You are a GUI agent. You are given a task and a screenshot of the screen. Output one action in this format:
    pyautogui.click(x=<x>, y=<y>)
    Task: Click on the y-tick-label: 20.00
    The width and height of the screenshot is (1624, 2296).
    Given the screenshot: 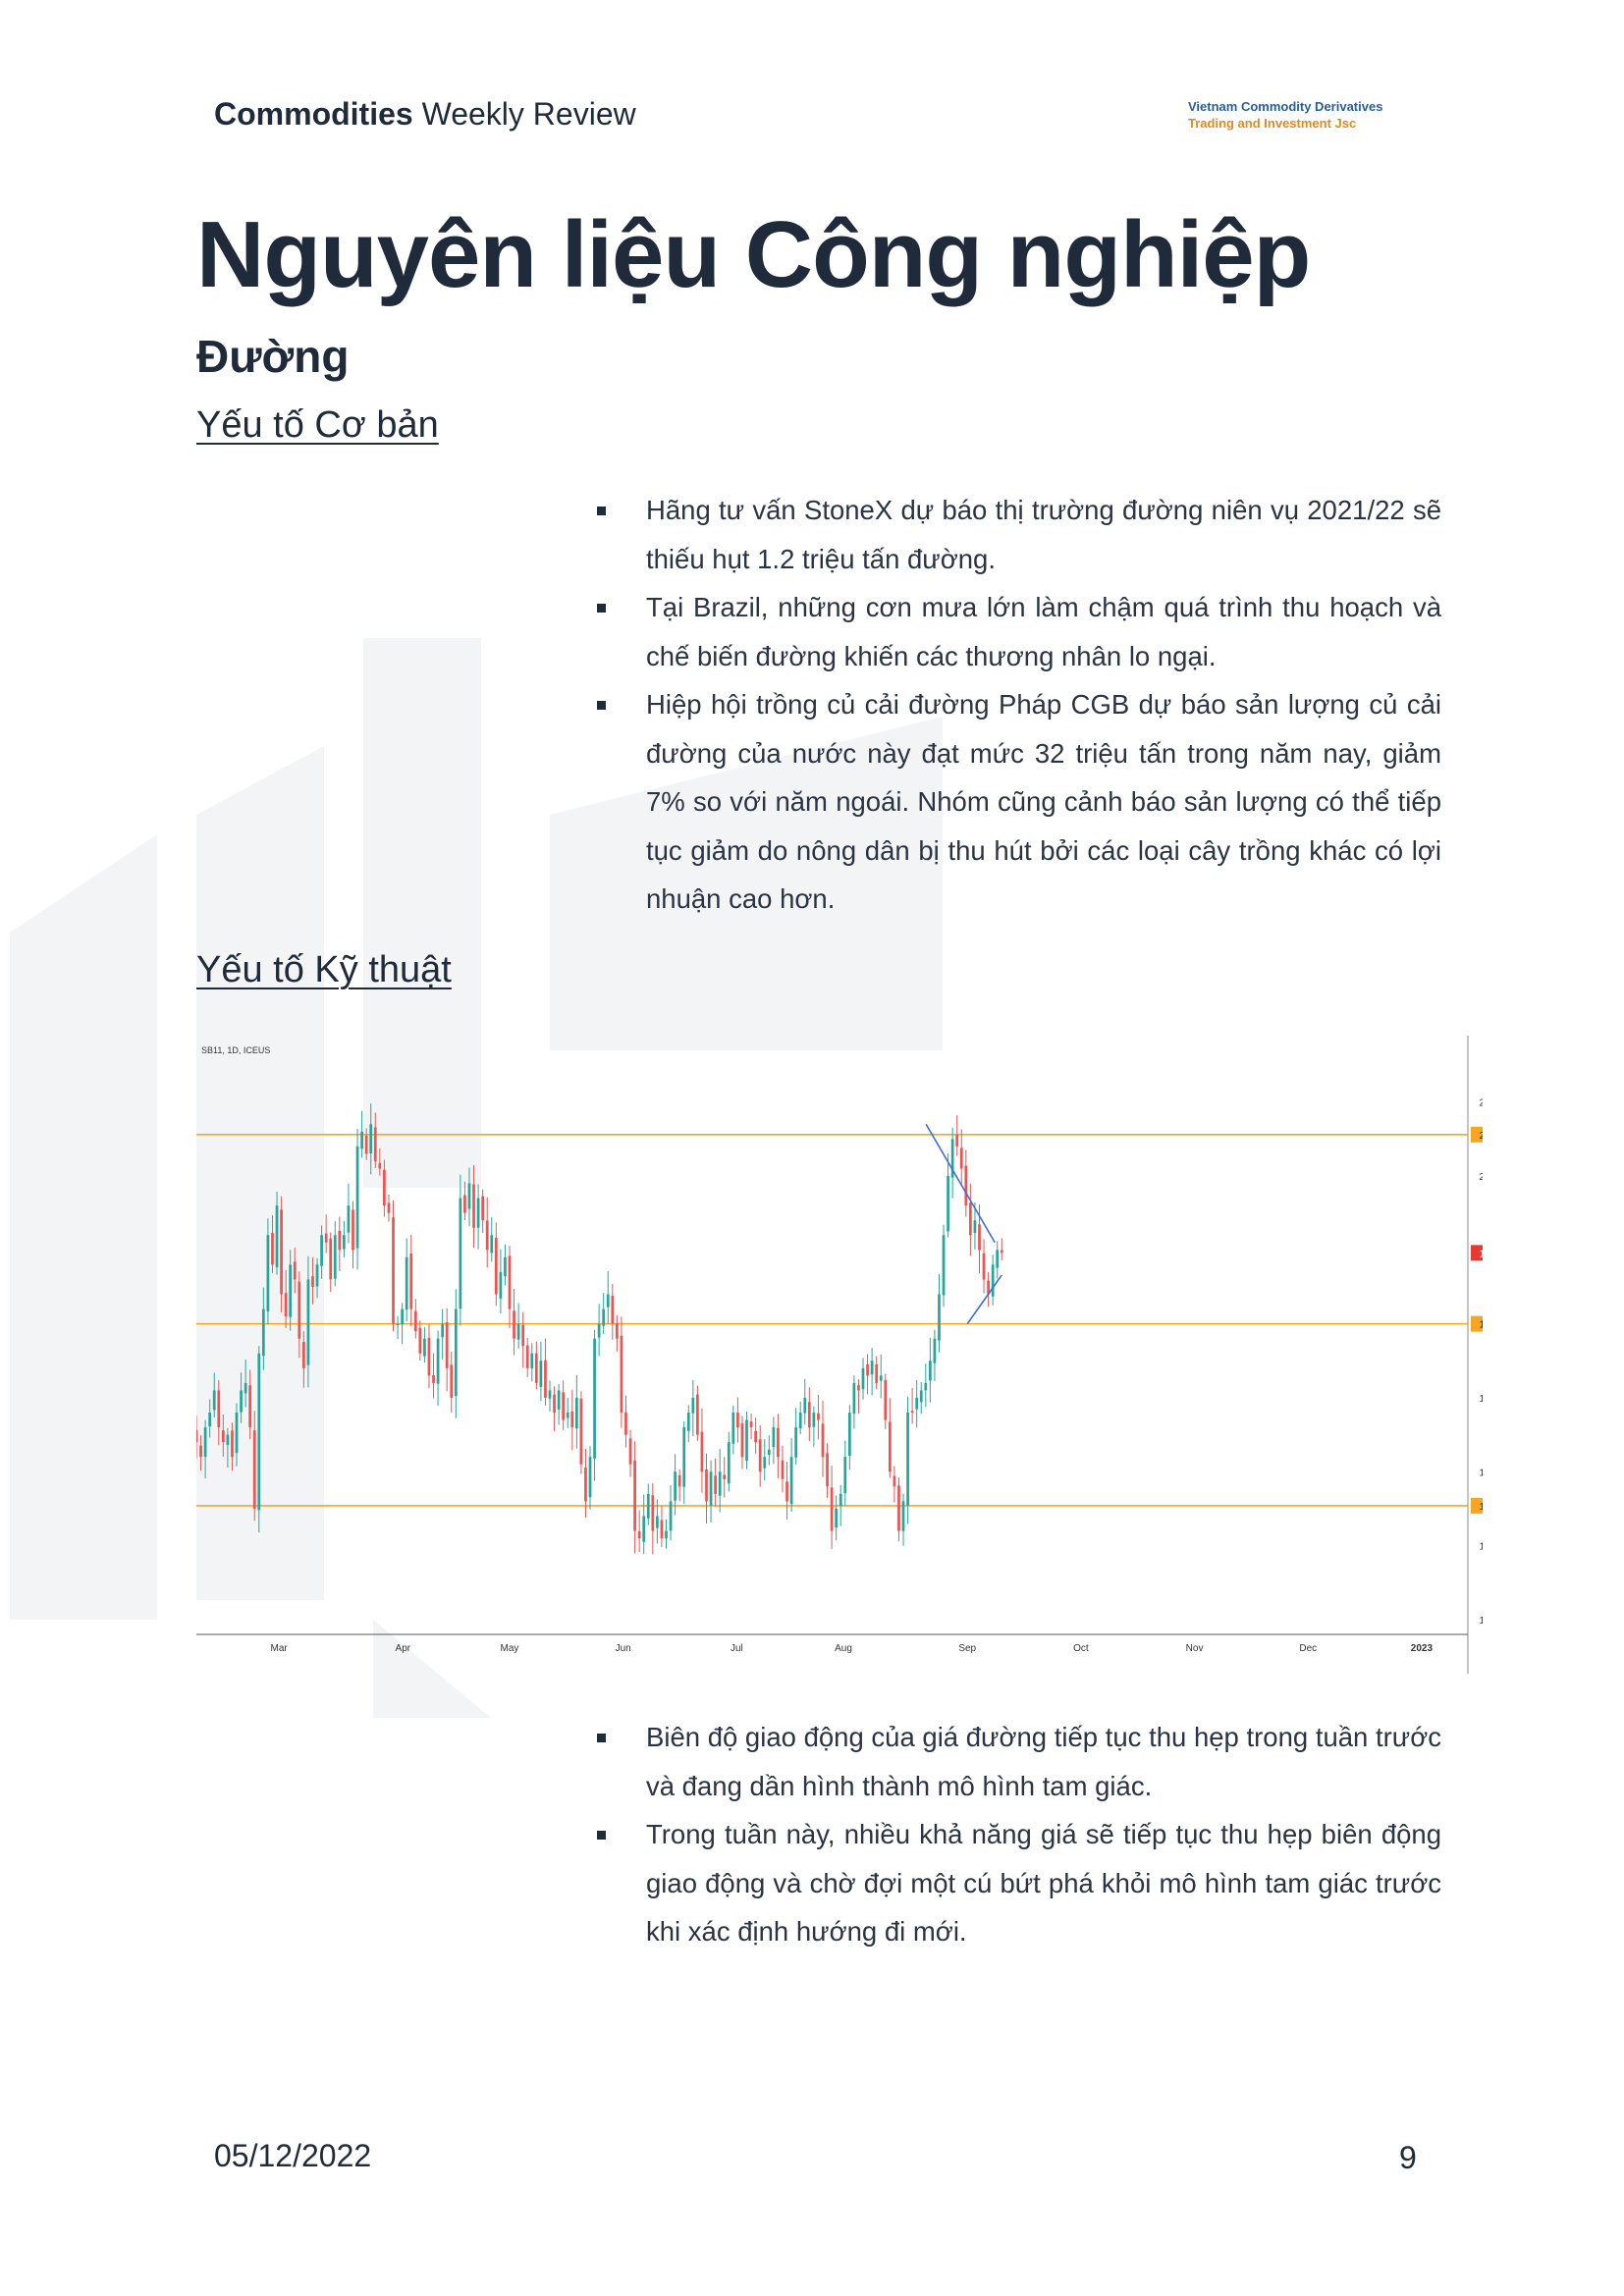 What is the action you would take?
    pyautogui.click(x=1481, y=1177)
    